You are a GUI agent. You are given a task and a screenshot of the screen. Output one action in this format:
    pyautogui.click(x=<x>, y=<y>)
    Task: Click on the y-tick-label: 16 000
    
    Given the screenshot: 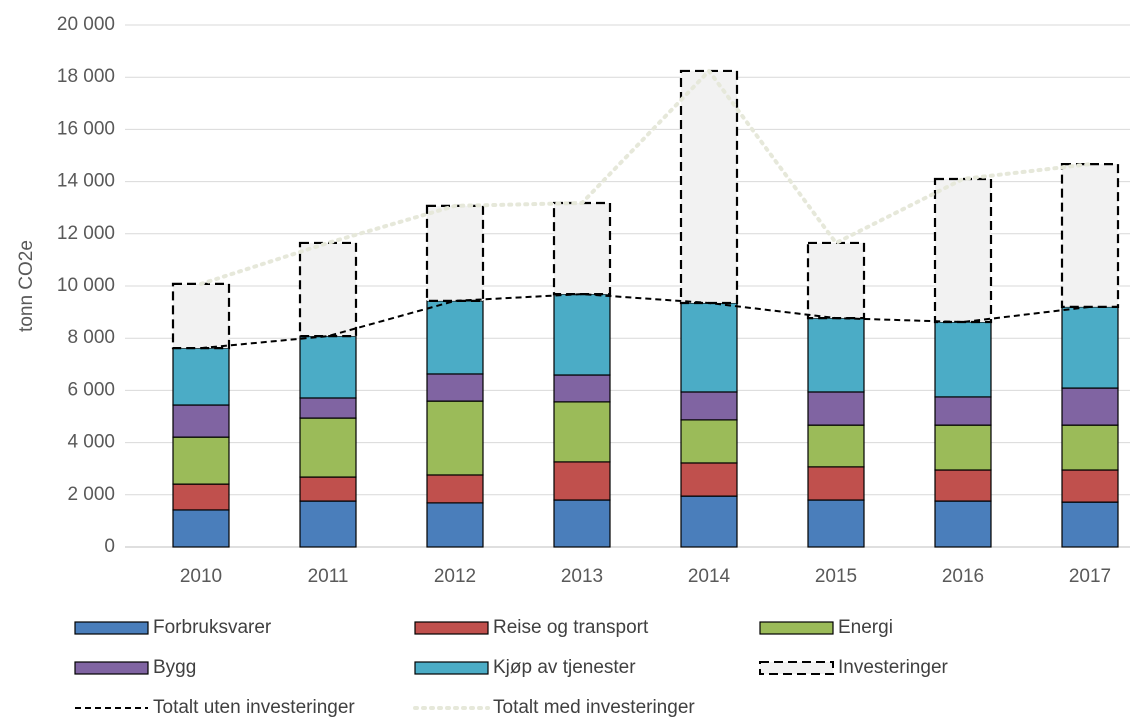 What is the action you would take?
    pyautogui.click(x=86, y=128)
    